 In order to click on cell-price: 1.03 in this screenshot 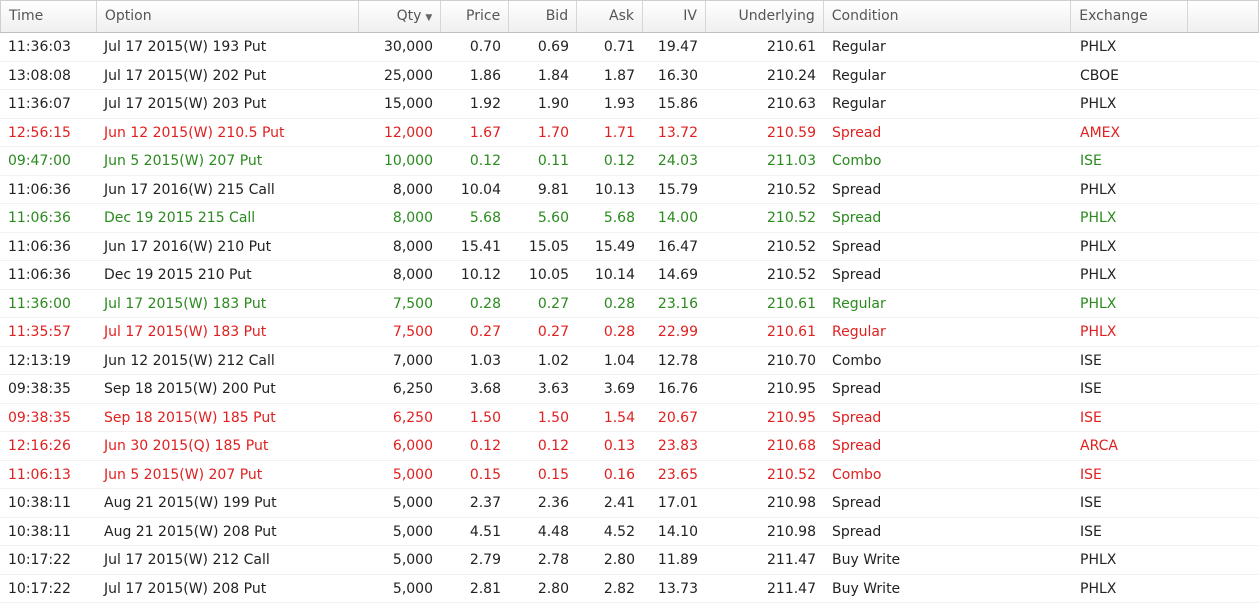, I will do `click(485, 360)`.